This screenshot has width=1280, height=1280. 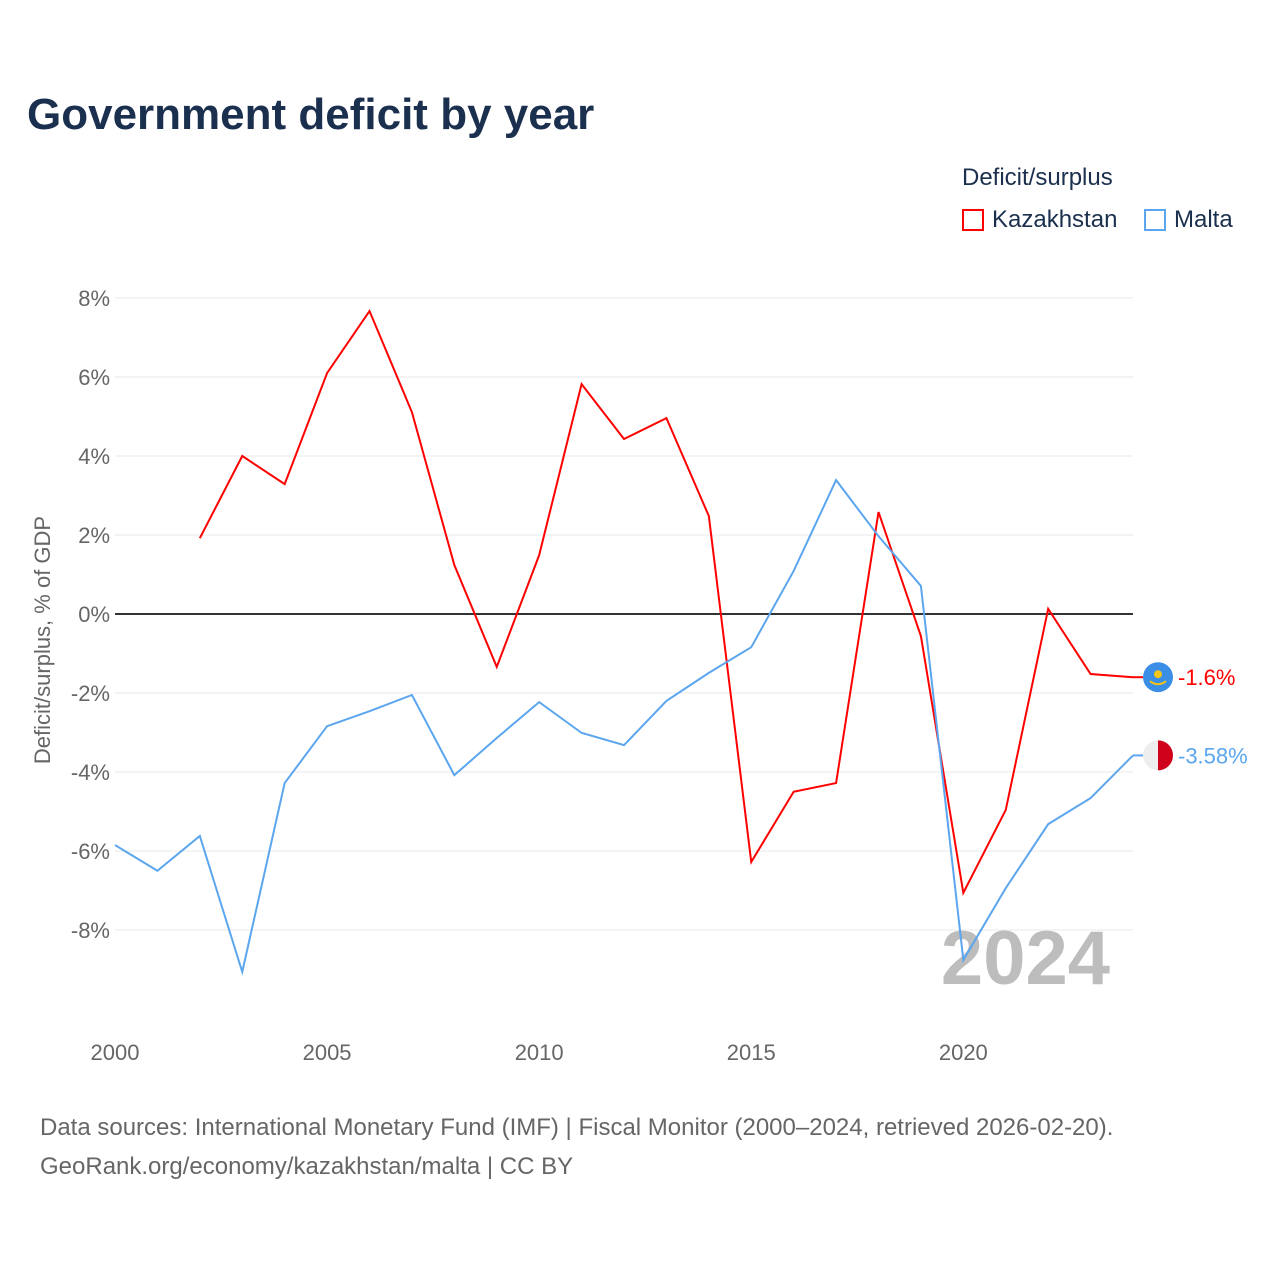 I want to click on chart-title: Government deficit by year, so click(x=311, y=114).